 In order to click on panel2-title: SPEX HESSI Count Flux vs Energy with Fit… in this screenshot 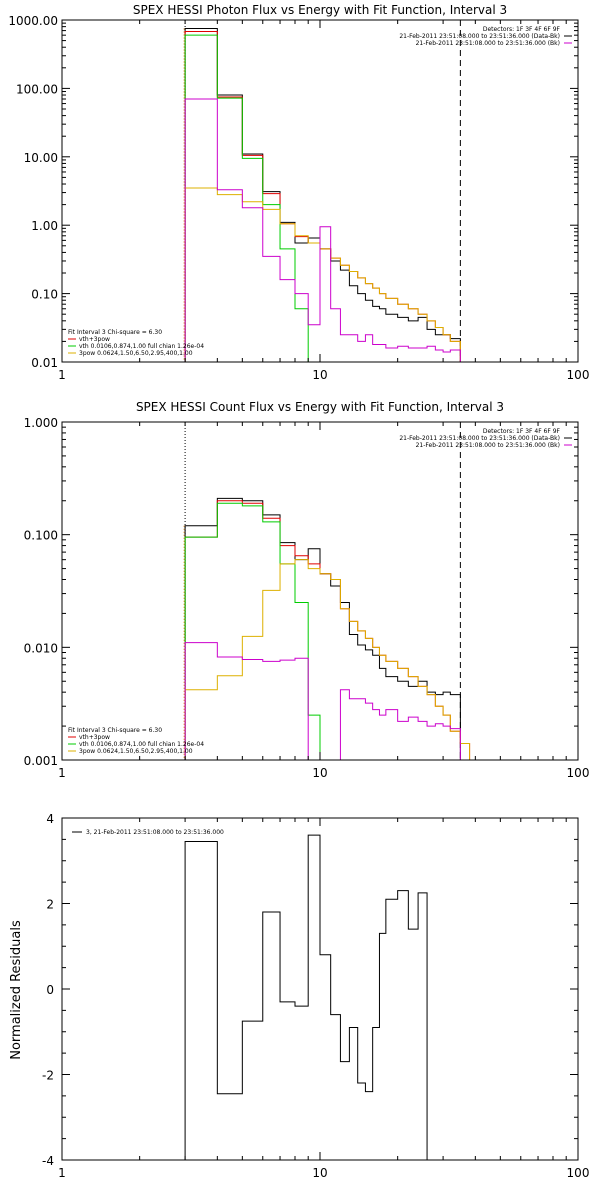, I will do `click(320, 407)`.